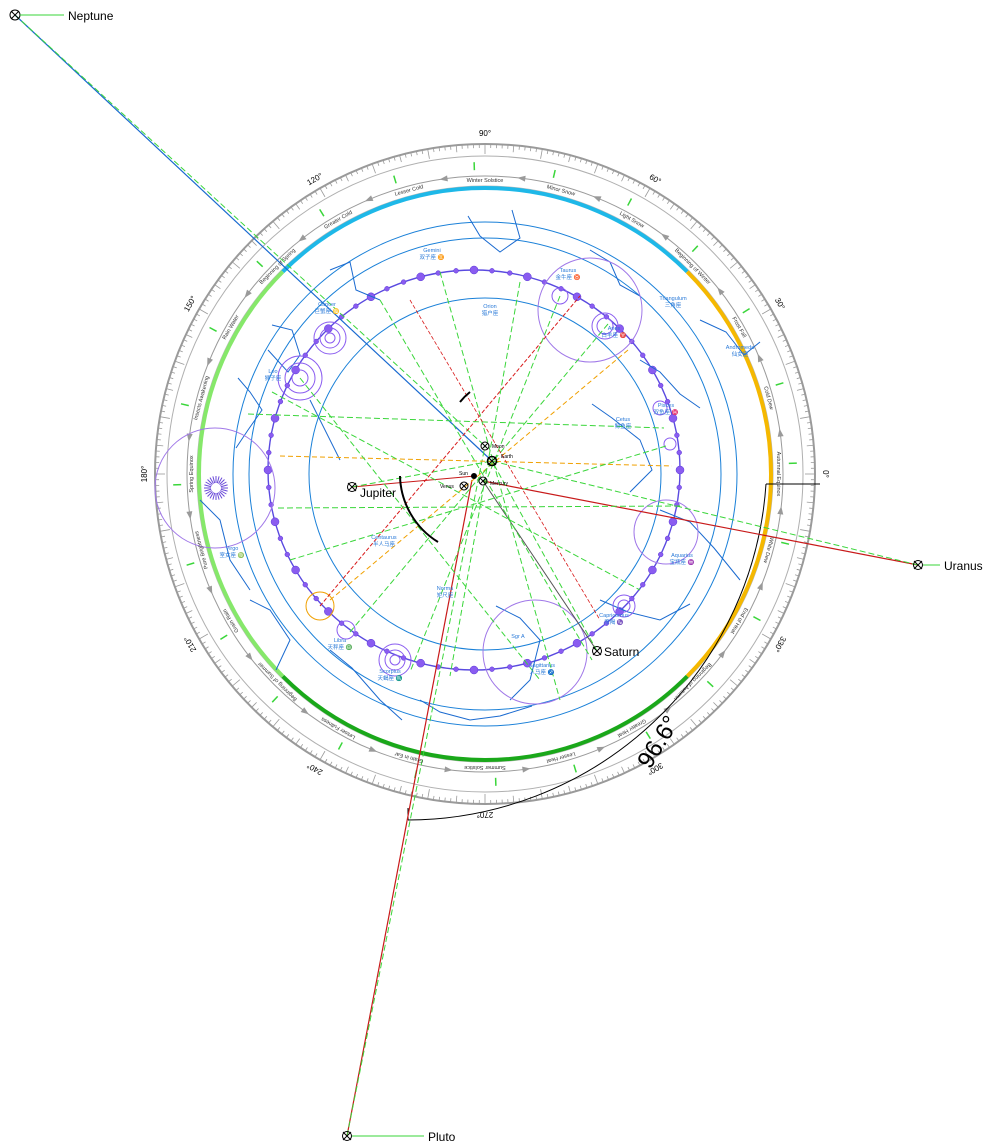 The image size is (989, 1144). I want to click on constellation-name: Libra, so click(340, 641).